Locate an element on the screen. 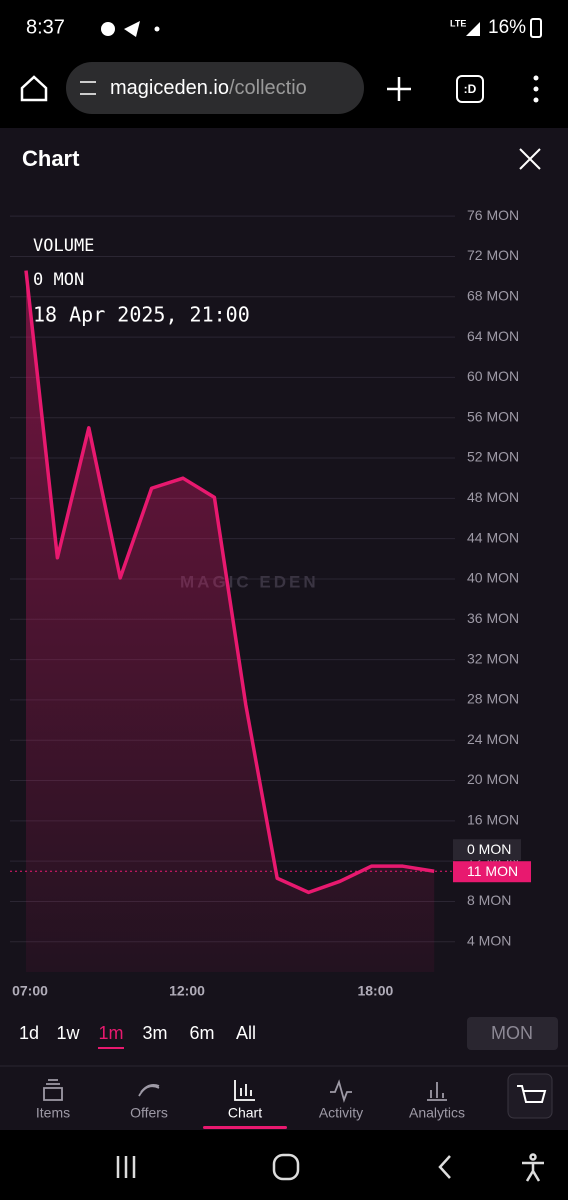  tab-label: Analytics is located at coordinates (437, 1113).